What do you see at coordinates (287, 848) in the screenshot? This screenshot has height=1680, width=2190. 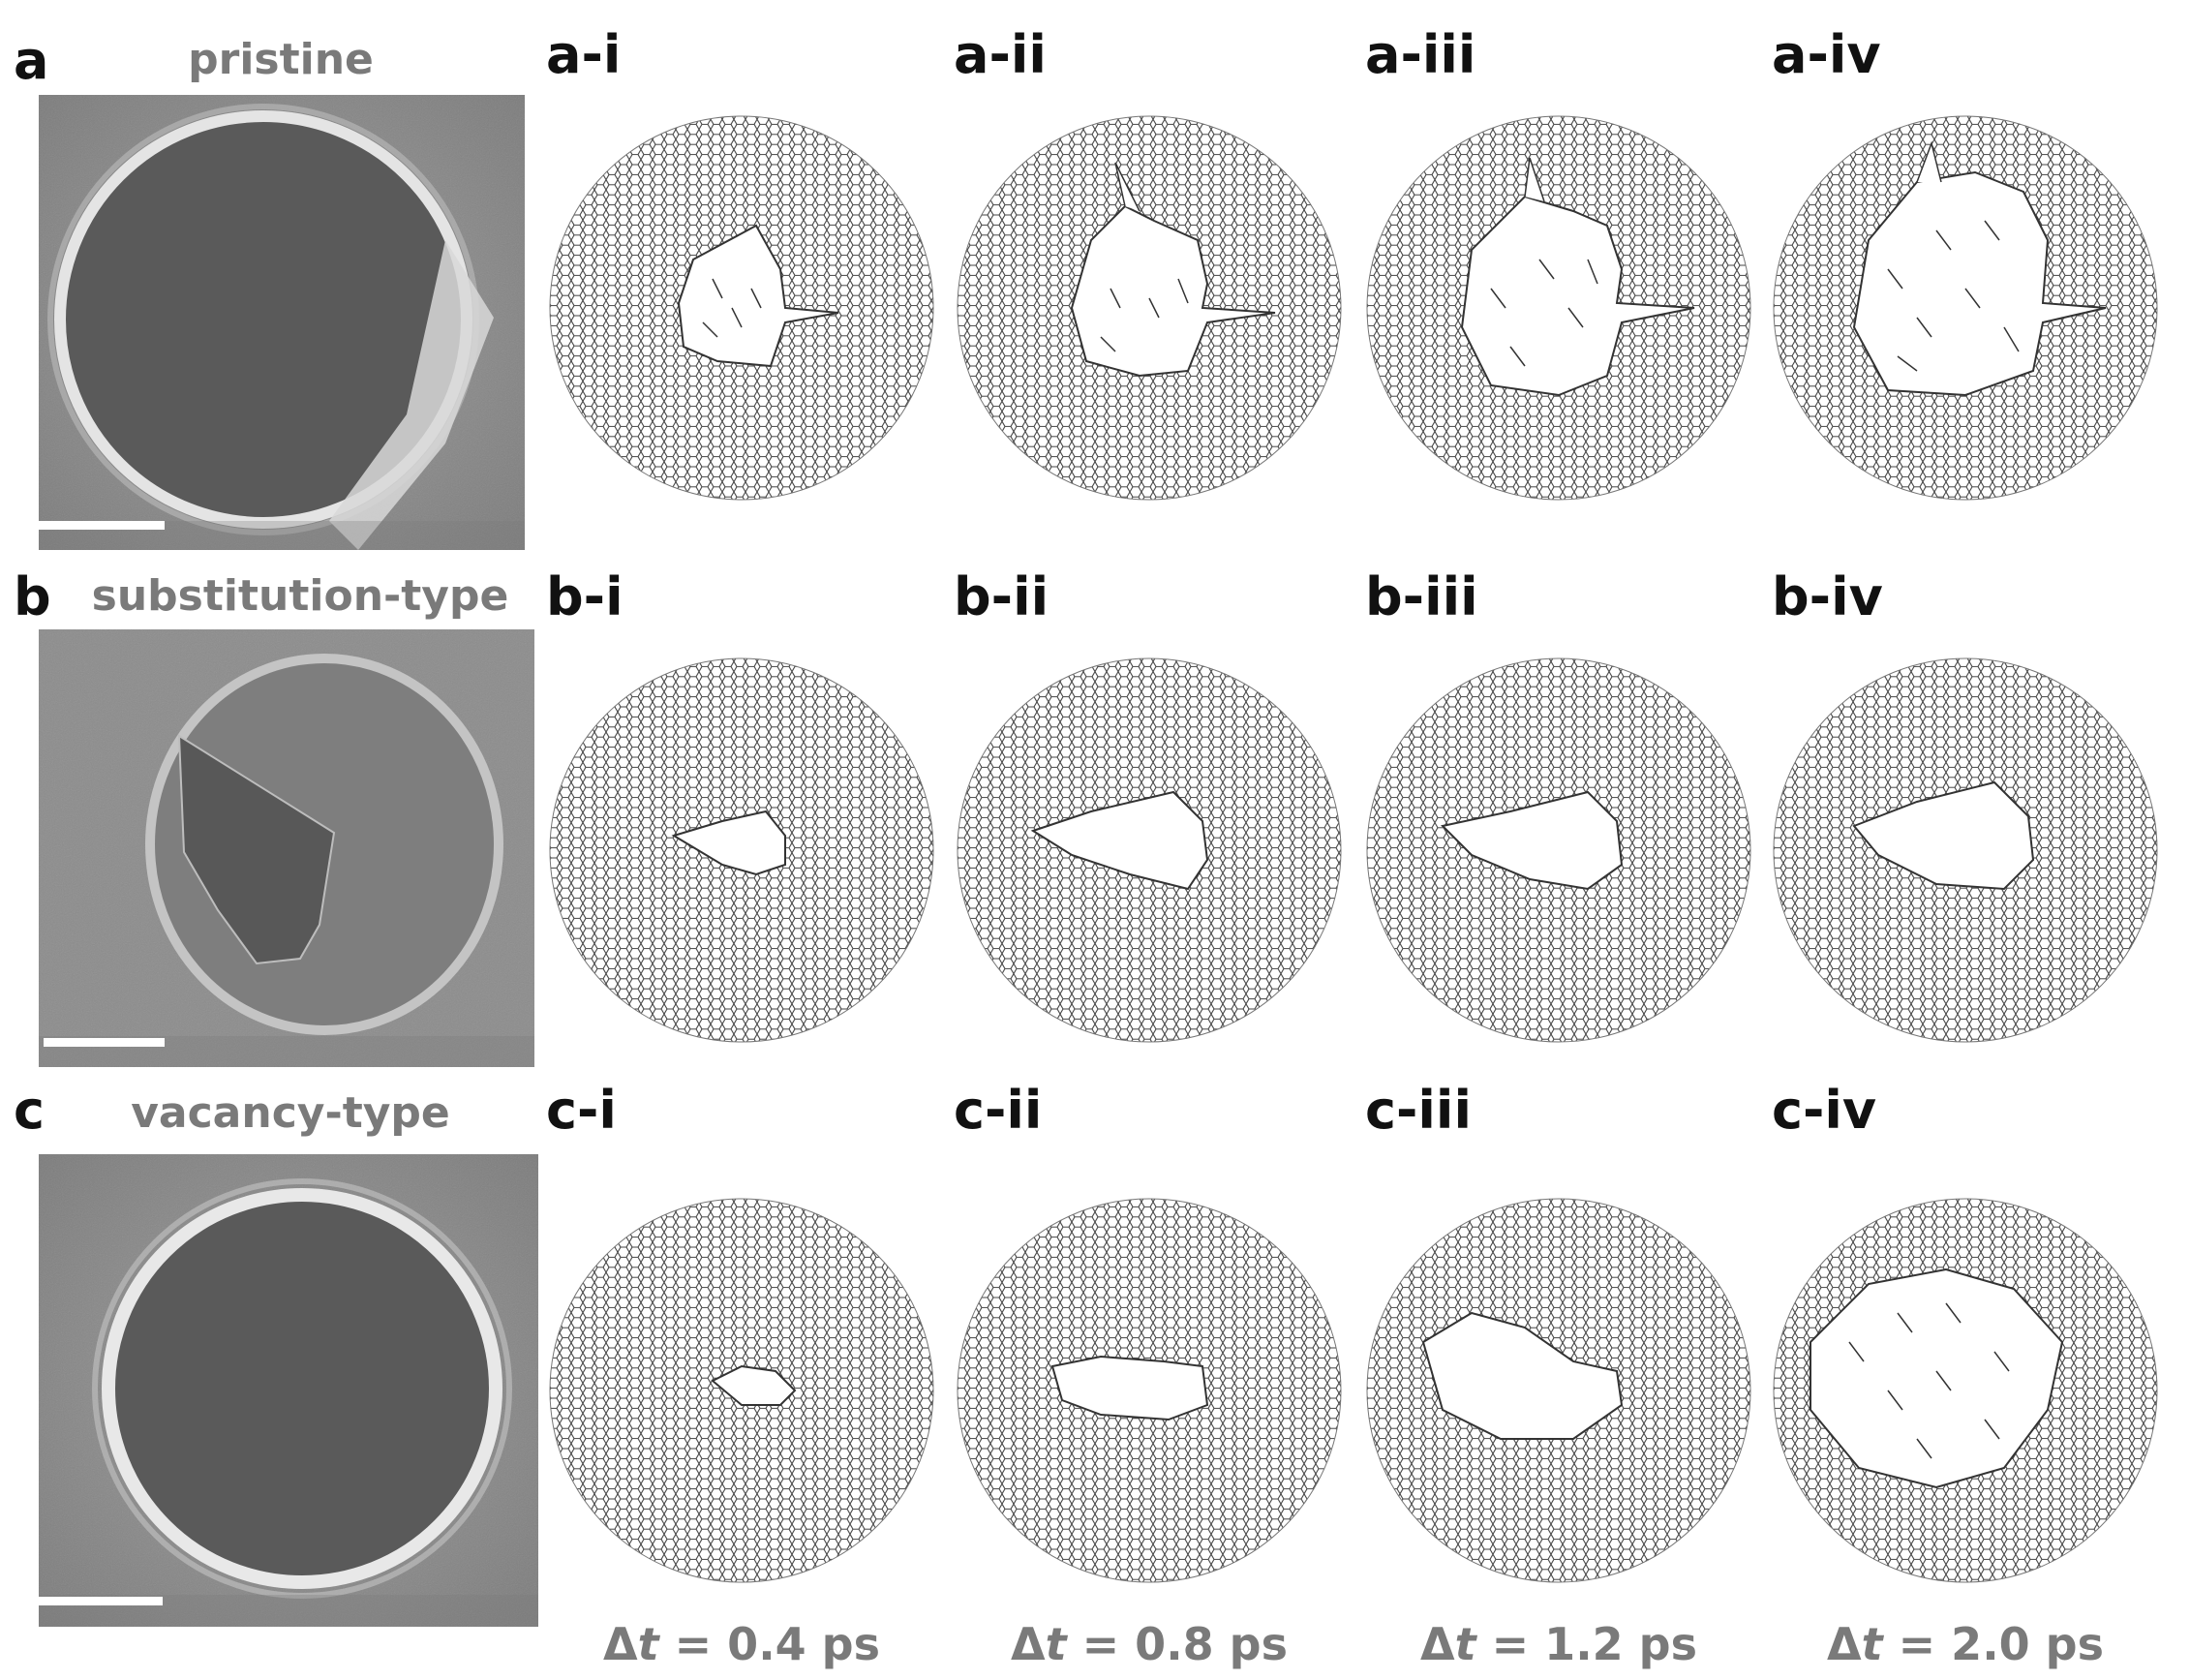 I see `sem-image-substitution-type` at bounding box center [287, 848].